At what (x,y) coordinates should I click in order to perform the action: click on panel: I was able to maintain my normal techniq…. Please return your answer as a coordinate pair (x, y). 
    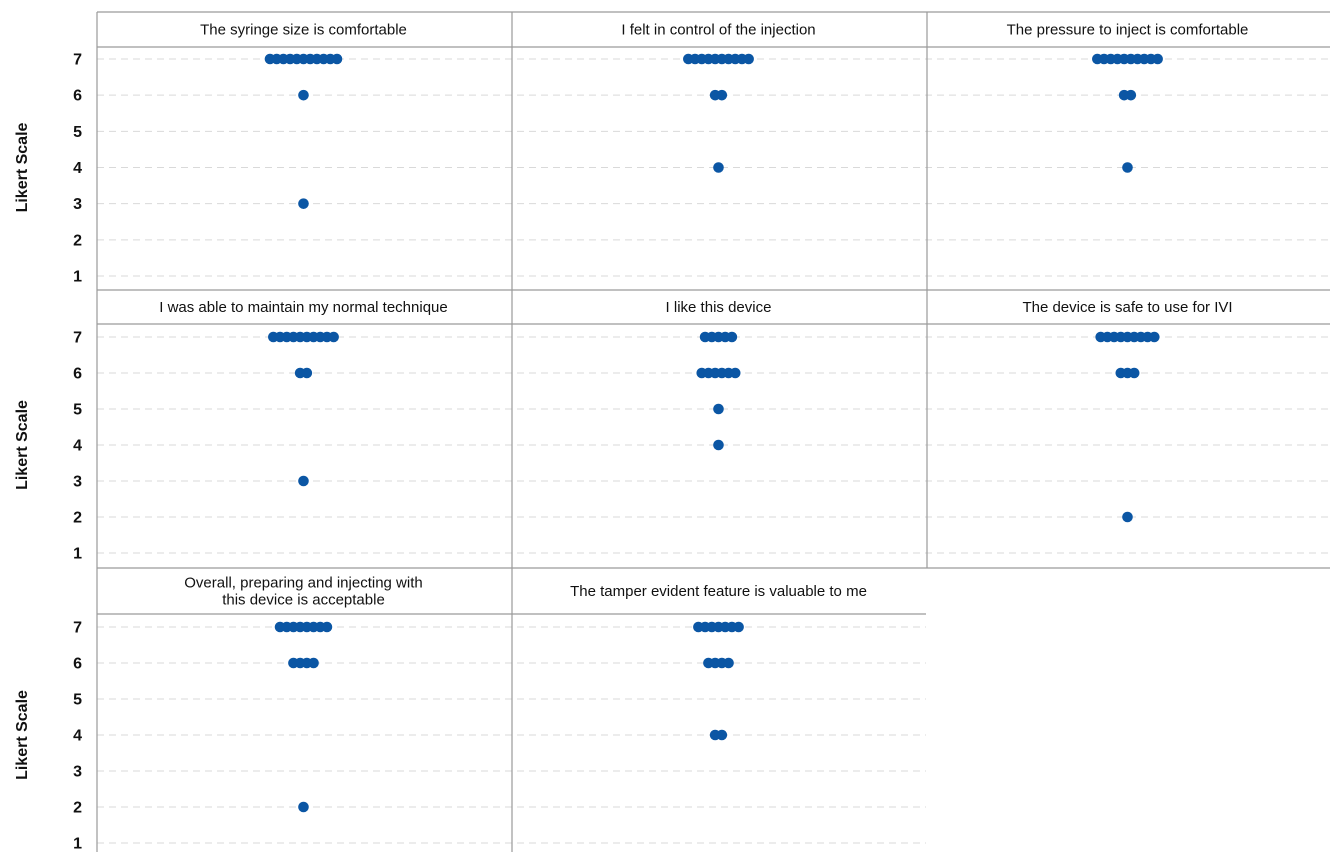
    Looking at the image, I should click on (303, 393).